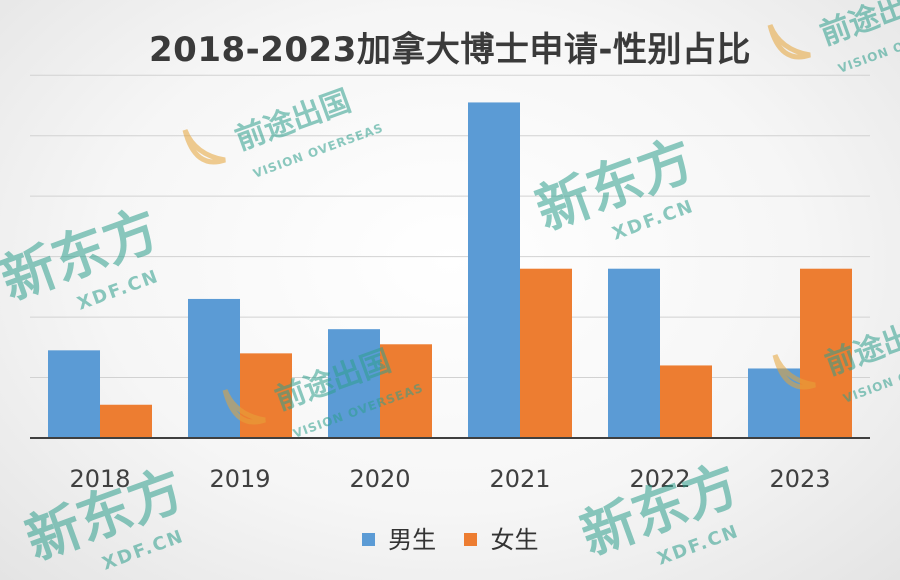 This screenshot has height=580, width=900. Describe the element at coordinates (519, 479) in the screenshot. I see `x-tick-label: 2021` at that location.